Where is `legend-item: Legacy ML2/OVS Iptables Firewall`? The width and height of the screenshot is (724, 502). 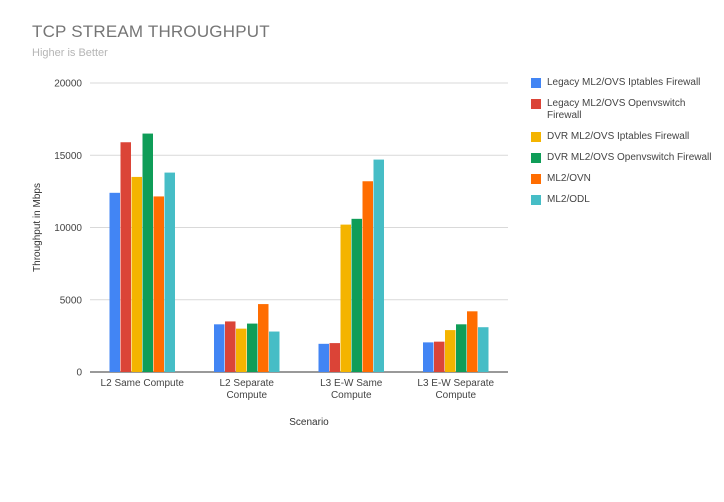 legend-item: Legacy ML2/OVS Iptables Firewall is located at coordinates (626, 83).